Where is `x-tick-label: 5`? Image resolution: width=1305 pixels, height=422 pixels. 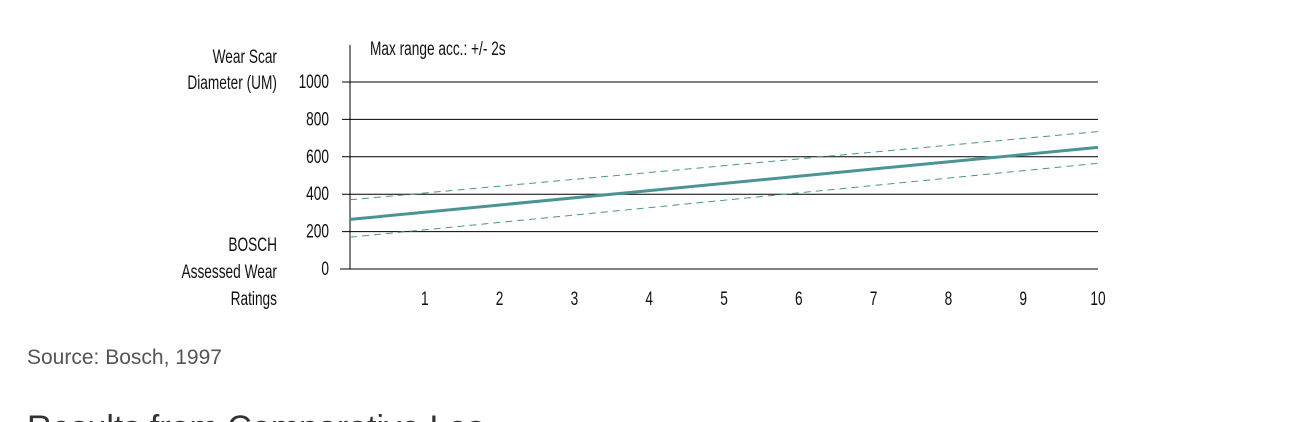
x-tick-label: 5 is located at coordinates (724, 299).